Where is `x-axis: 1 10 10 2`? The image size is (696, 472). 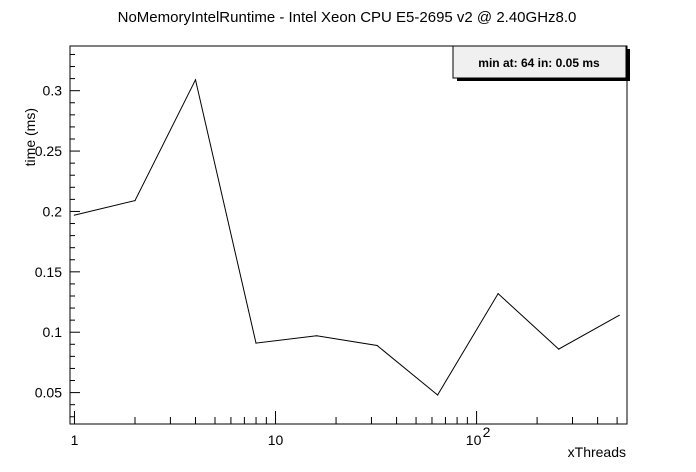
x-axis: 1 10 10 2 is located at coordinates (344, 429).